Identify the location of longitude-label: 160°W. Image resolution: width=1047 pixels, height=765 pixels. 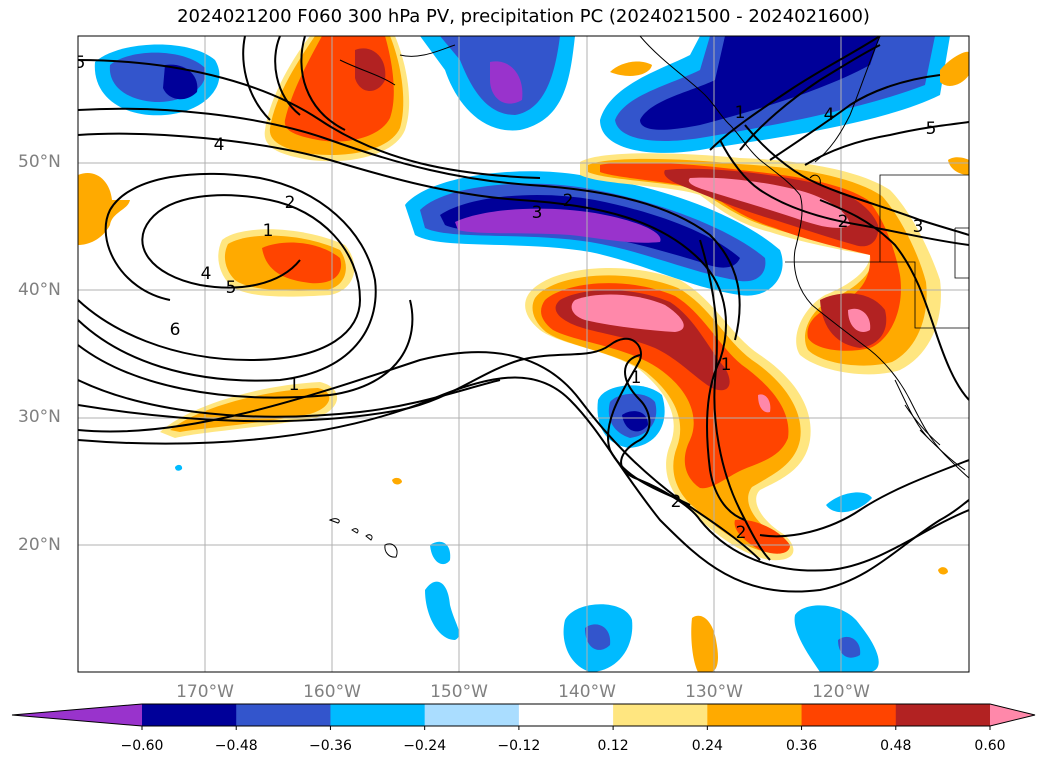
(332, 692).